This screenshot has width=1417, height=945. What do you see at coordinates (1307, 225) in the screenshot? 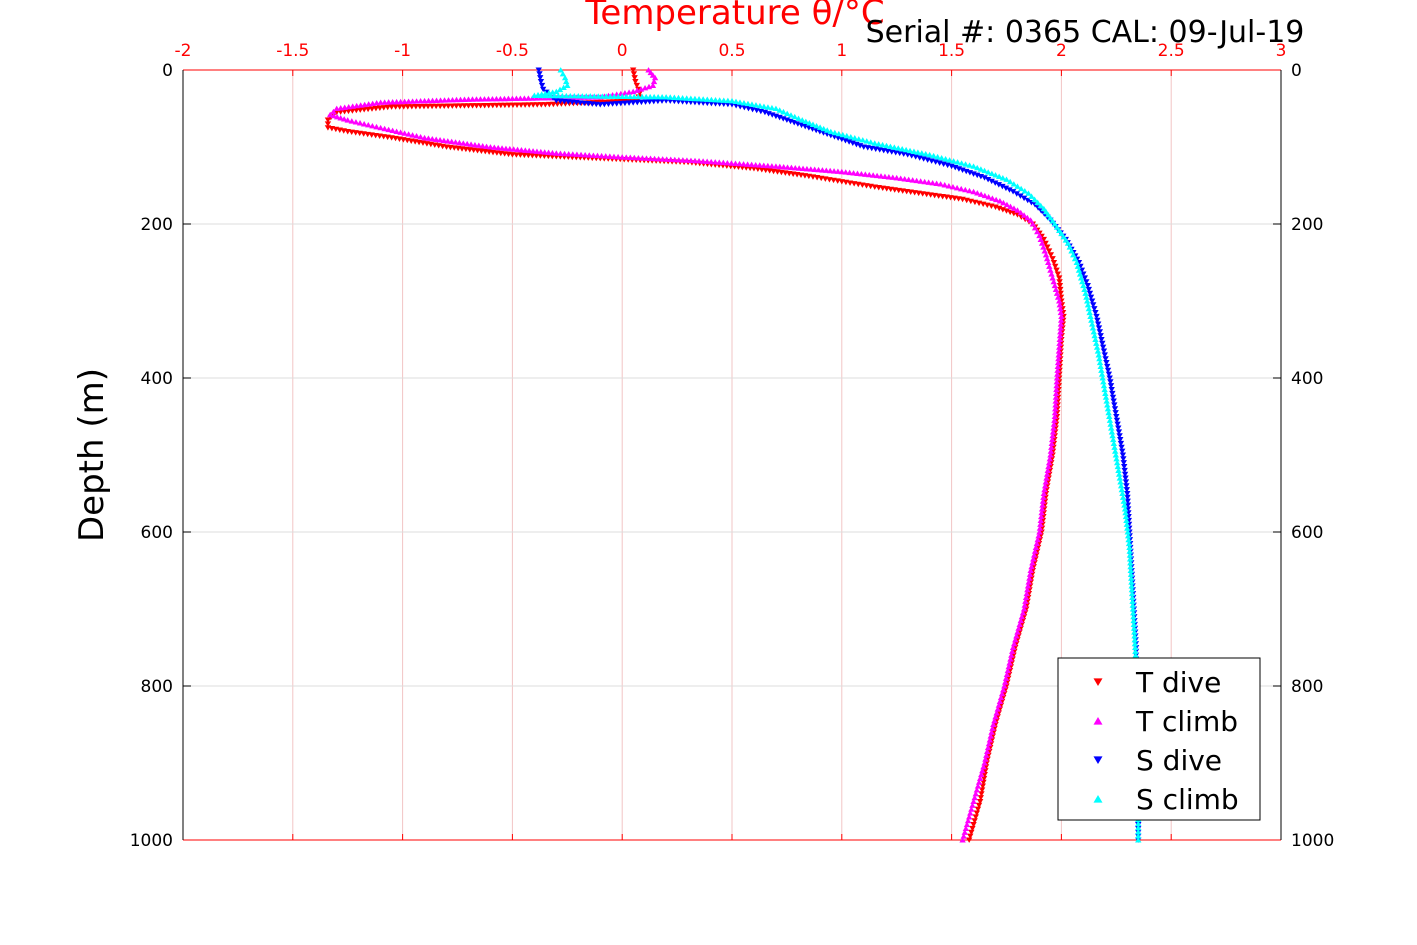
I see `y-tick-label-right: 200` at bounding box center [1307, 225].